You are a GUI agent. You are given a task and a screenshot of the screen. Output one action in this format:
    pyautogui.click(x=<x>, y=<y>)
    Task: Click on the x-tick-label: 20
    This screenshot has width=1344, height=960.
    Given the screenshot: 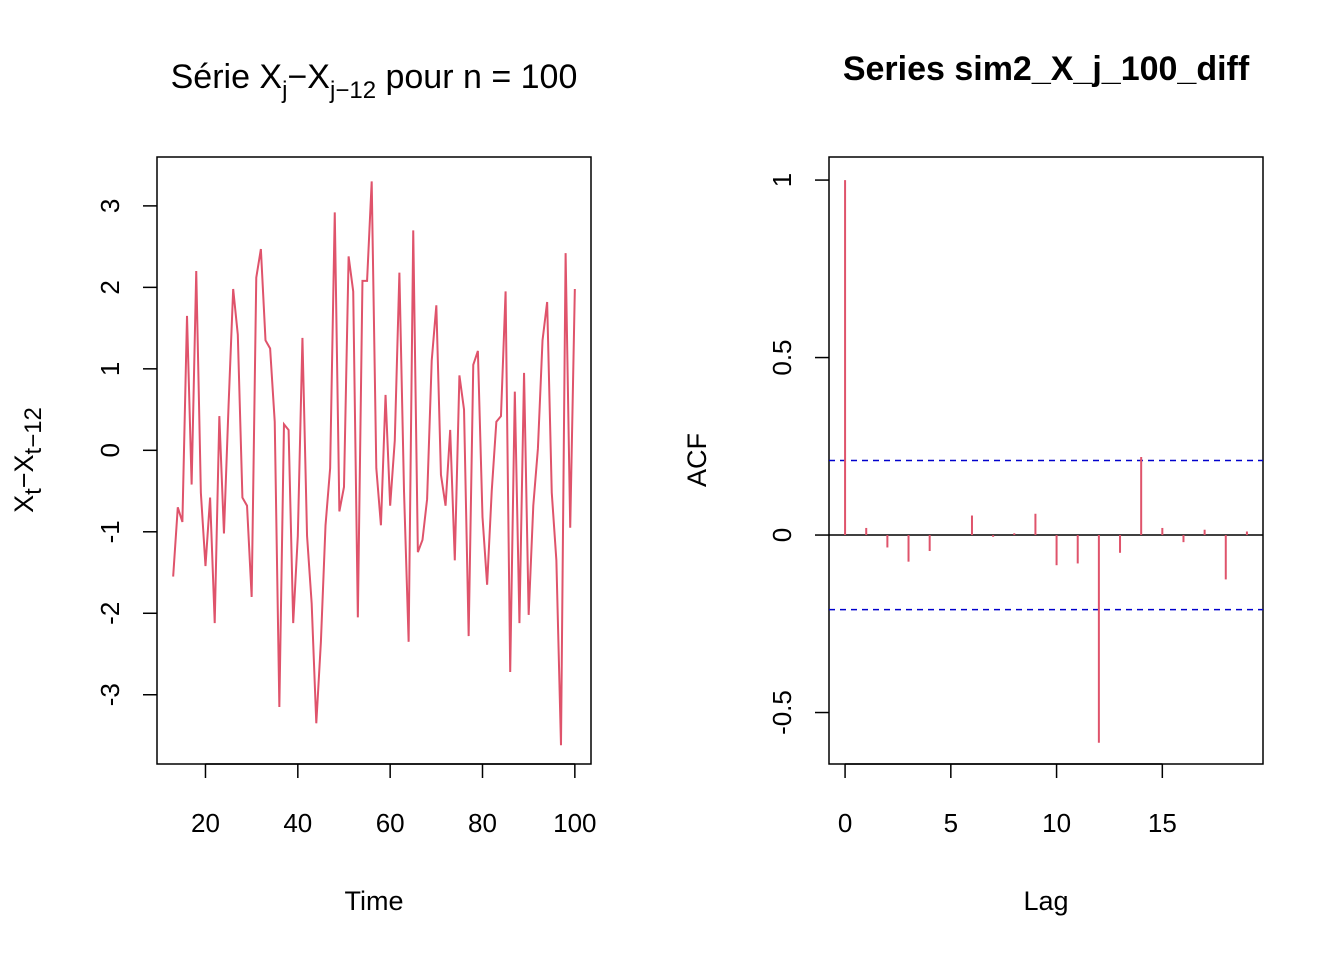 What is the action you would take?
    pyautogui.click(x=205, y=823)
    